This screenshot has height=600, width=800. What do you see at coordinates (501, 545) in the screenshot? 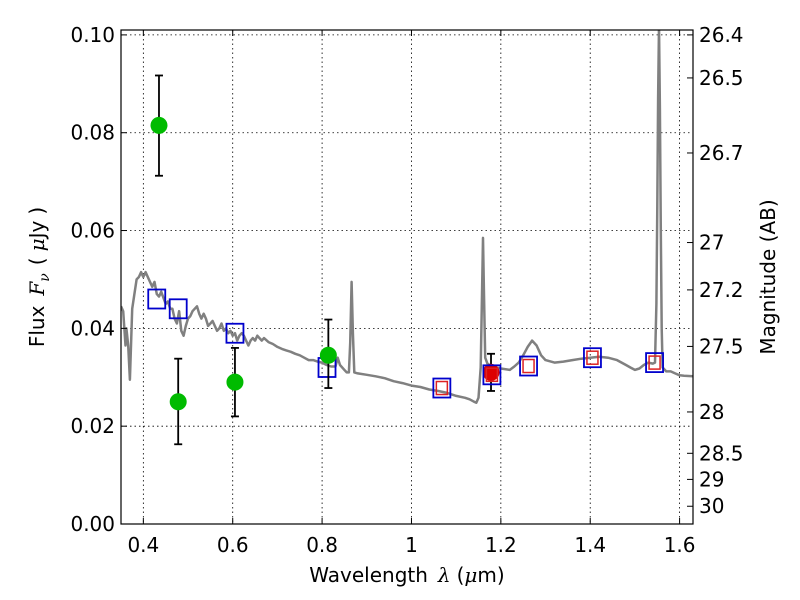
I see `x-tick-label: 1.2` at bounding box center [501, 545].